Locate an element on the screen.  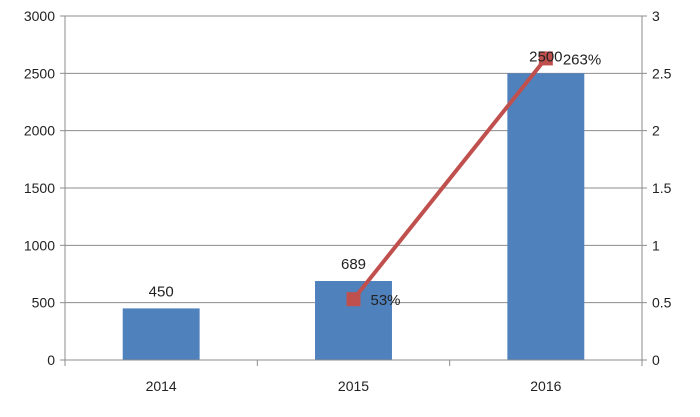
left-axis-ticks: 0 500 1000 1500 2000 2500 3000 is located at coordinates (44, 188).